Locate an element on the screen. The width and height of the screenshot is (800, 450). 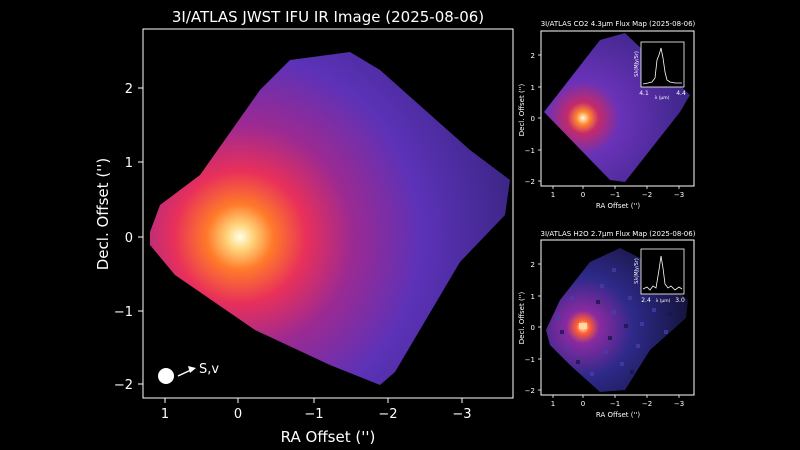
main-xtick-label: −1 is located at coordinates (313, 414).